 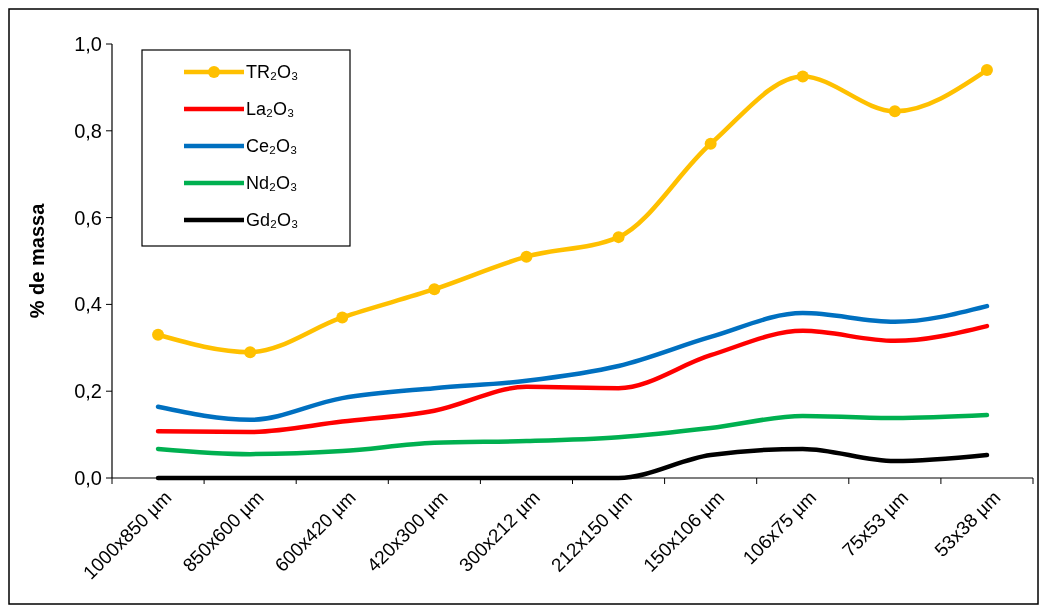 I want to click on y-tick-label: 0,6, so click(x=88, y=217).